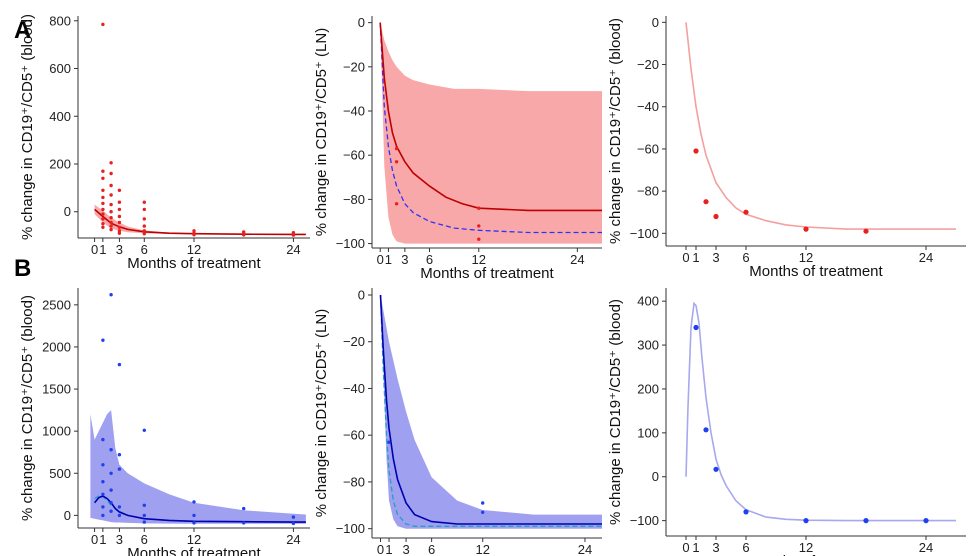  What do you see at coordinates (56, 389) in the screenshot?
I see `y-tick-label: 1500` at bounding box center [56, 389].